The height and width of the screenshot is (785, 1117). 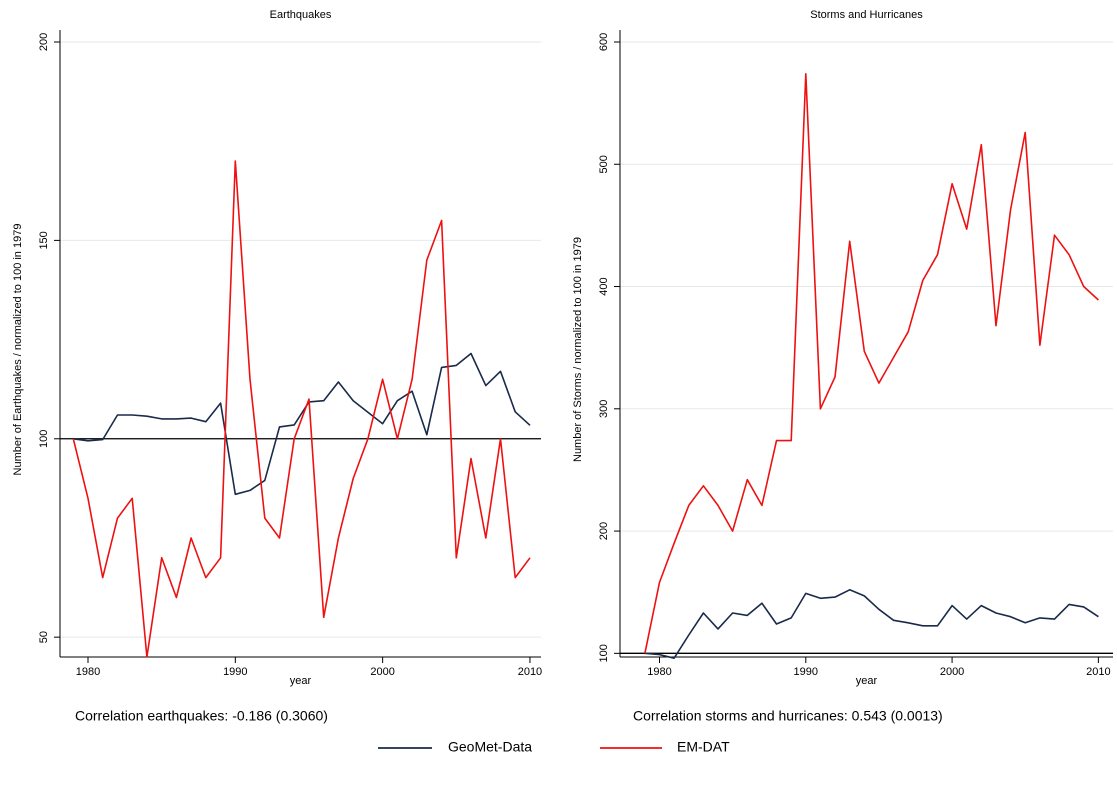 I want to click on legend-label: EM-DAT, so click(x=703, y=747).